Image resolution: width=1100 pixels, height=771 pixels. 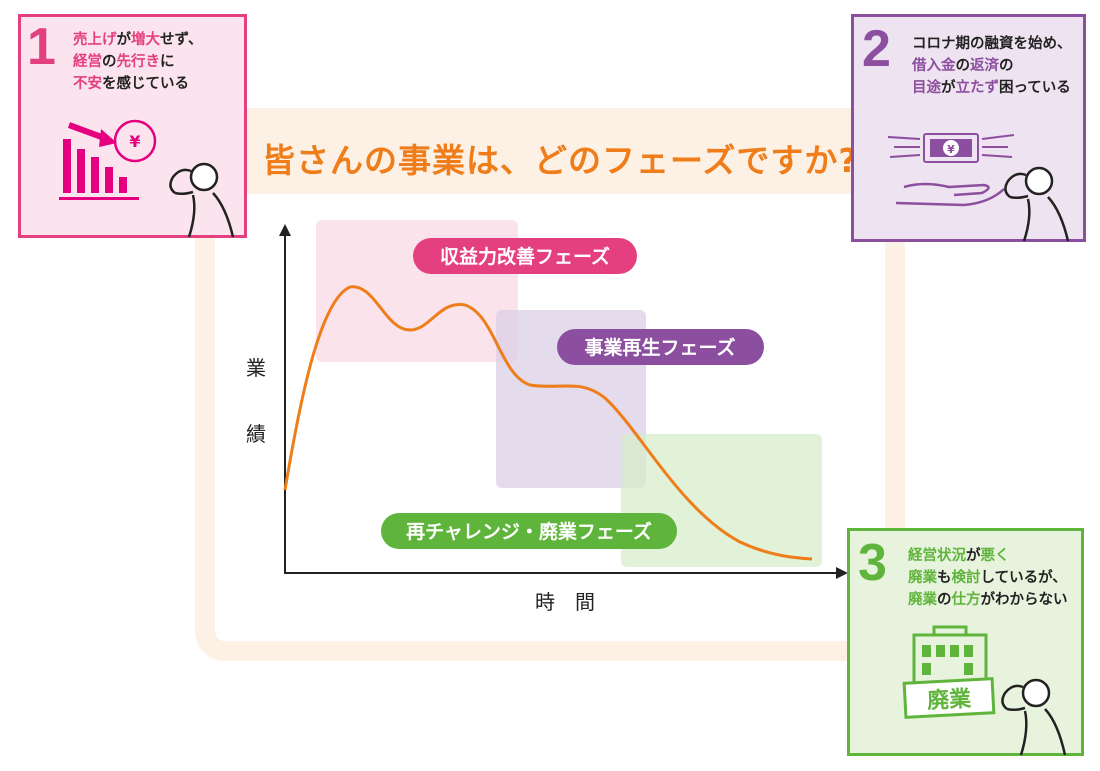 What do you see at coordinates (256, 401) in the screenshot?
I see `y-axis-label: 業績` at bounding box center [256, 401].